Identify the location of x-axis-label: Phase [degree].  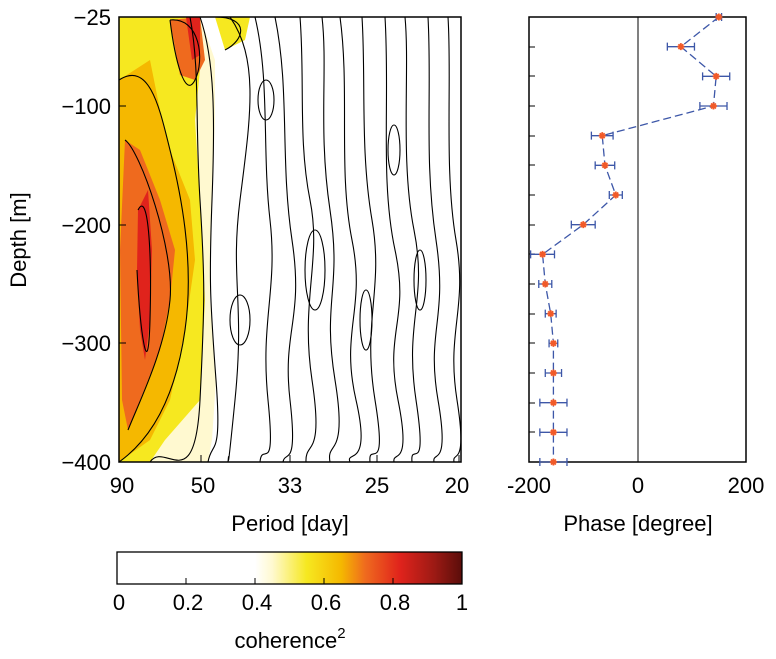
(637, 523).